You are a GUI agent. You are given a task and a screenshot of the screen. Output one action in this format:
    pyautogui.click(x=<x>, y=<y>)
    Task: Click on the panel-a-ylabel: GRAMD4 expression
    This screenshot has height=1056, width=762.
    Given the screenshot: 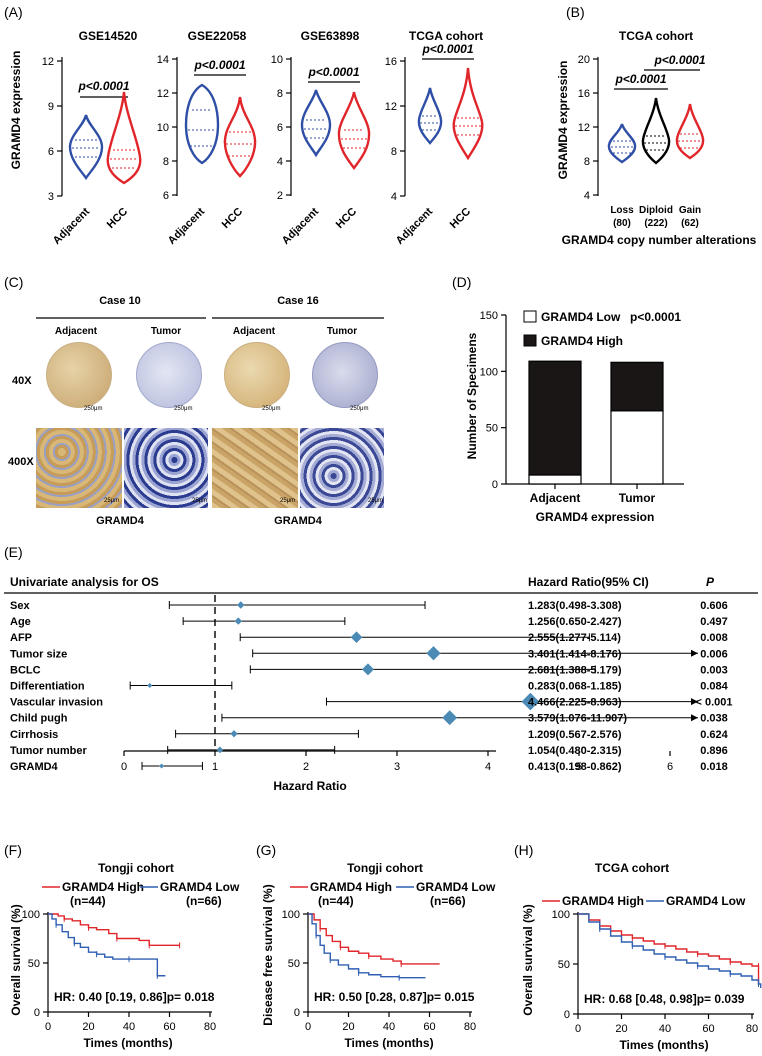 What is the action you would take?
    pyautogui.click(x=16, y=110)
    